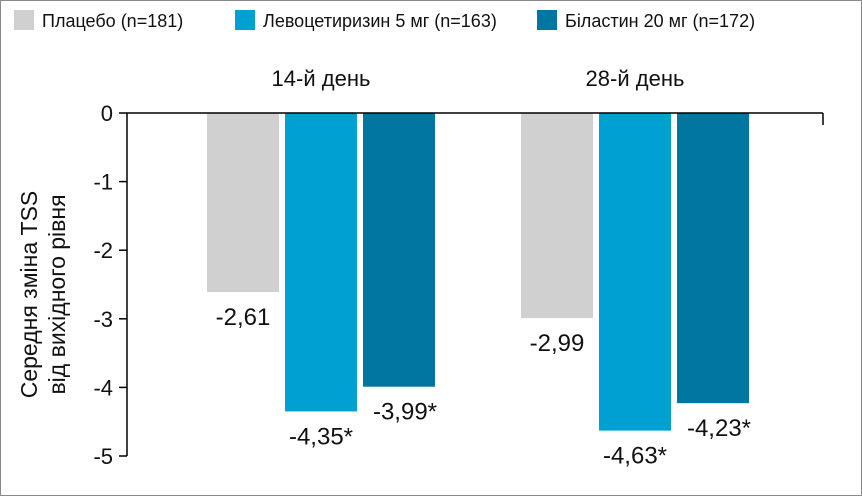 This screenshot has height=496, width=862. Describe the element at coordinates (635, 456) in the screenshot. I see `data-label: -4,63*` at that location.